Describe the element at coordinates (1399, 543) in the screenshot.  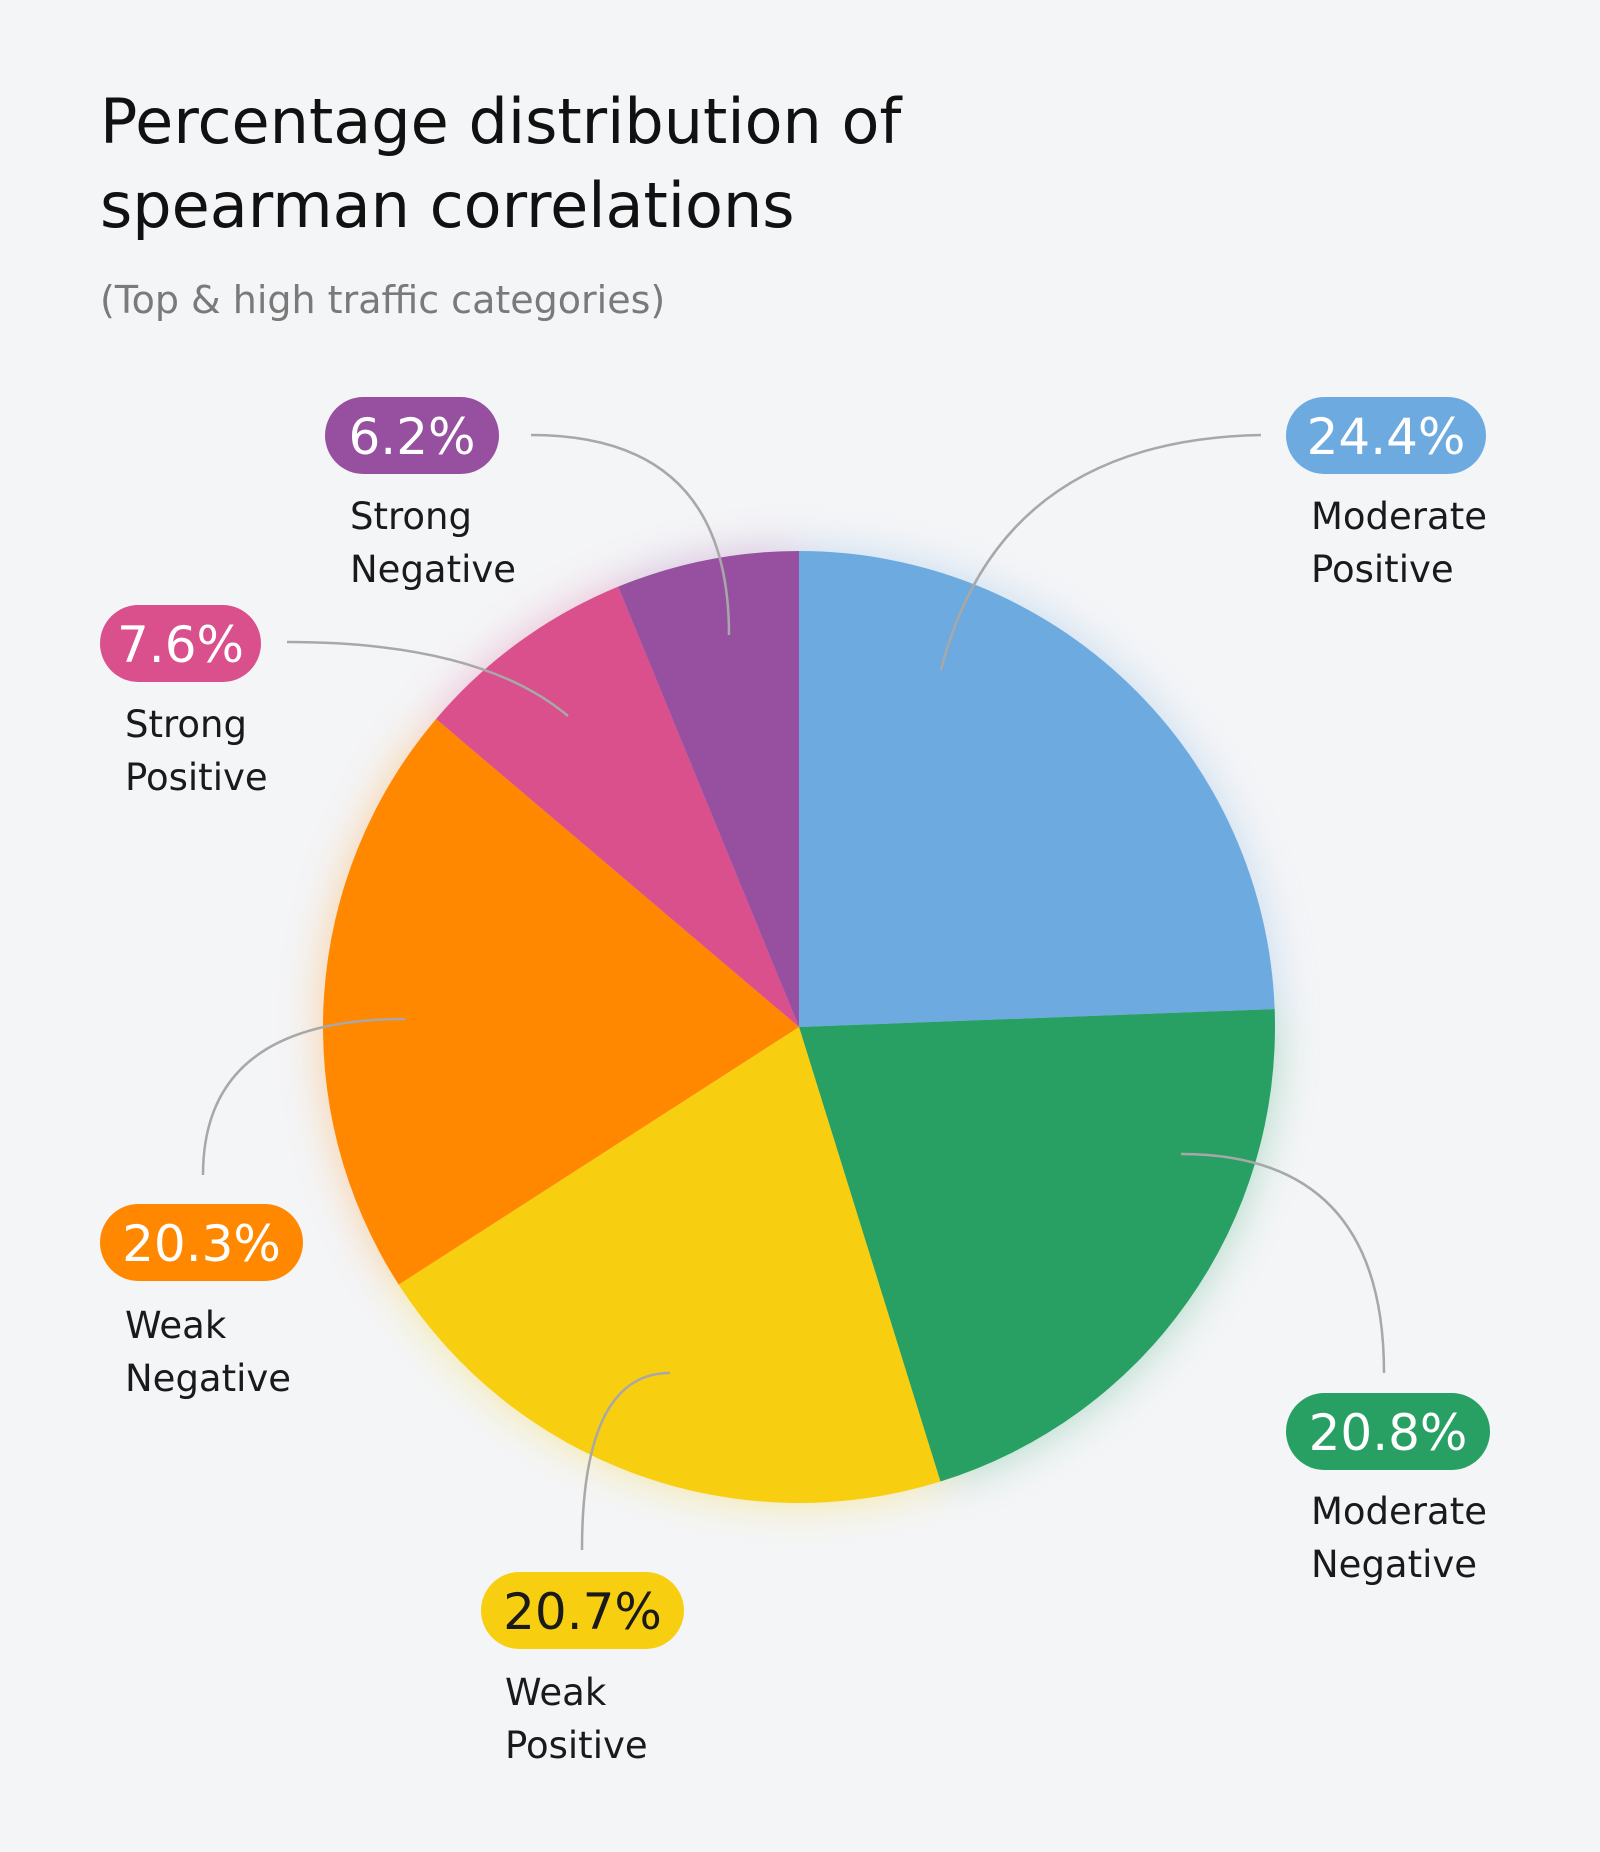
I see `category-label: Moderate Positive` at that location.